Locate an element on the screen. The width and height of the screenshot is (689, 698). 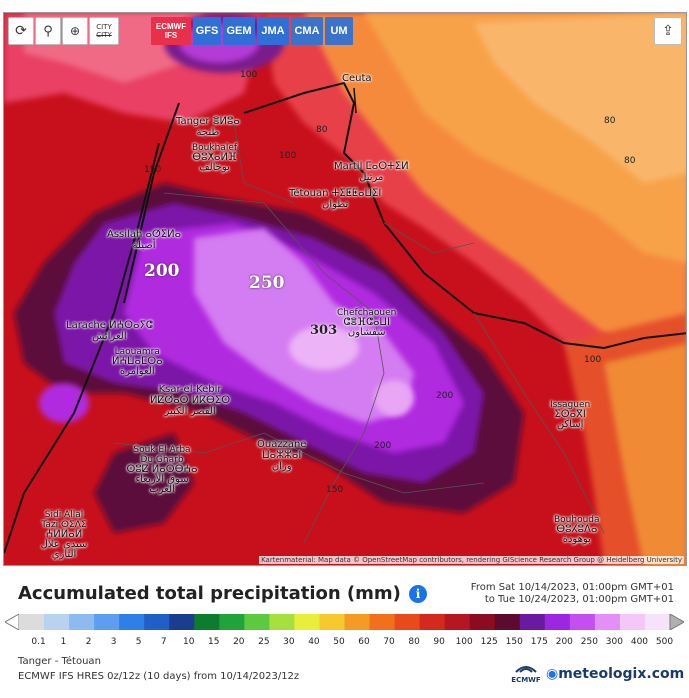
scale-label: 5 is located at coordinates (138, 642).